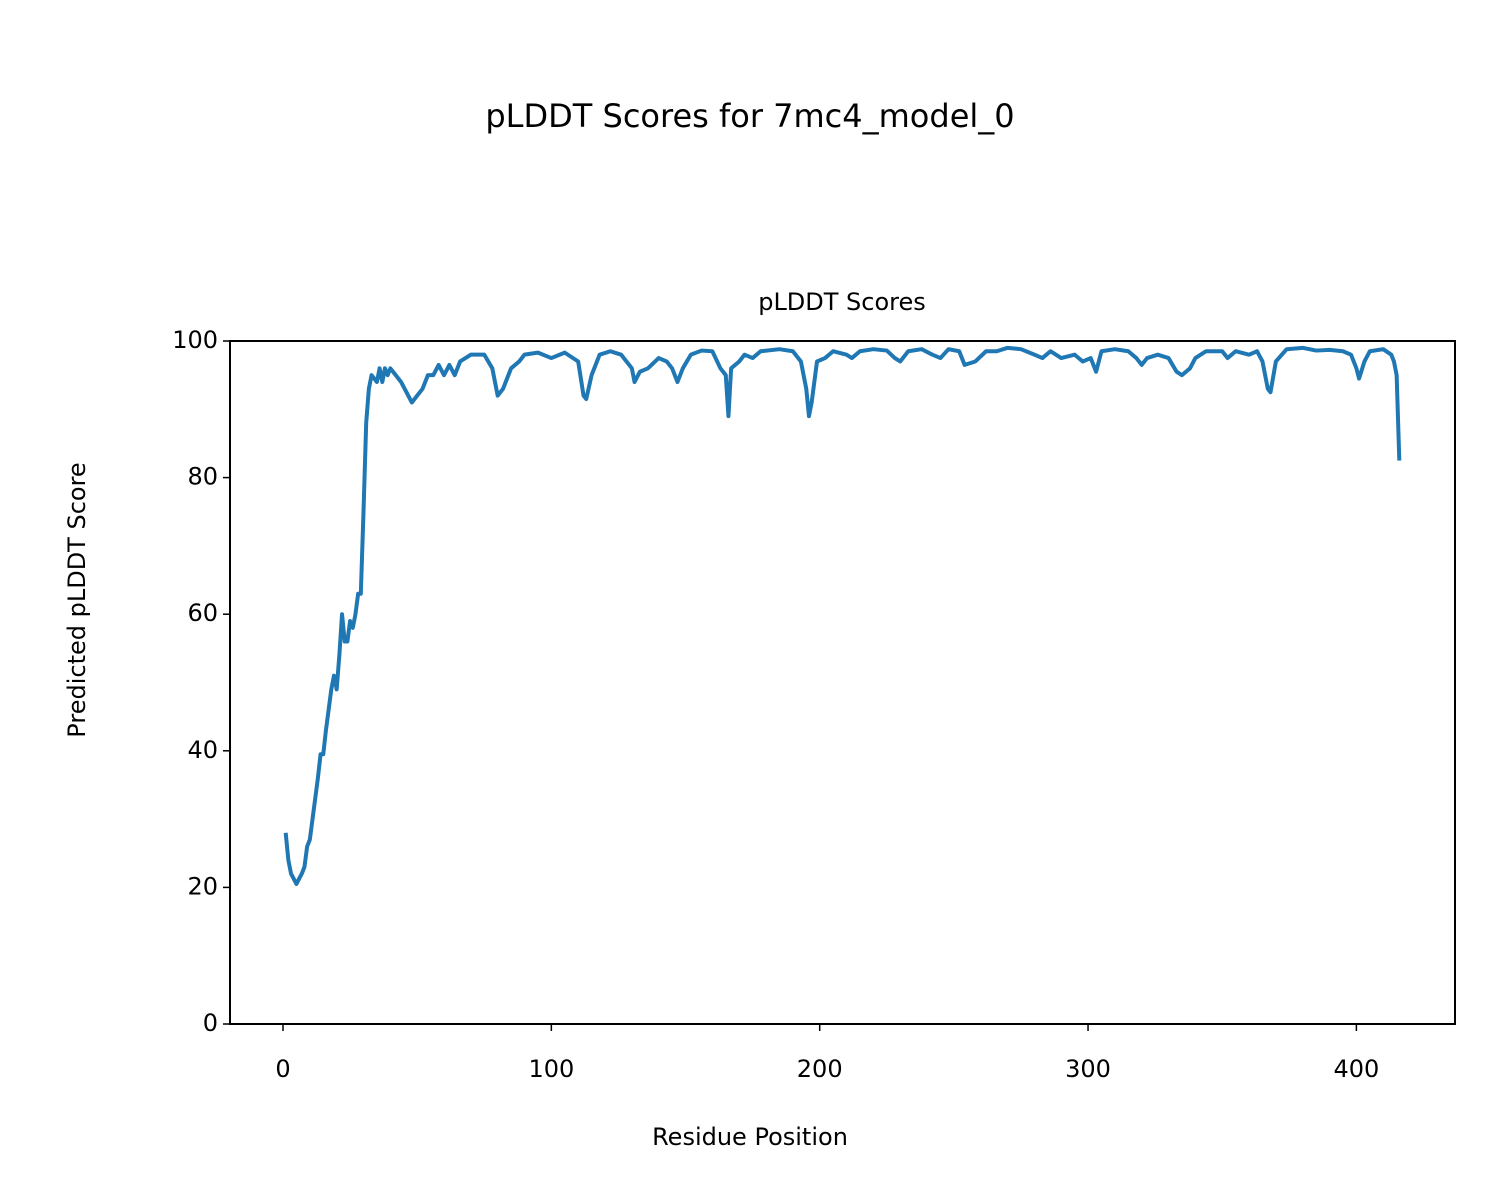  Describe the element at coordinates (202, 613) in the screenshot. I see `y-tick-label: 60` at that location.